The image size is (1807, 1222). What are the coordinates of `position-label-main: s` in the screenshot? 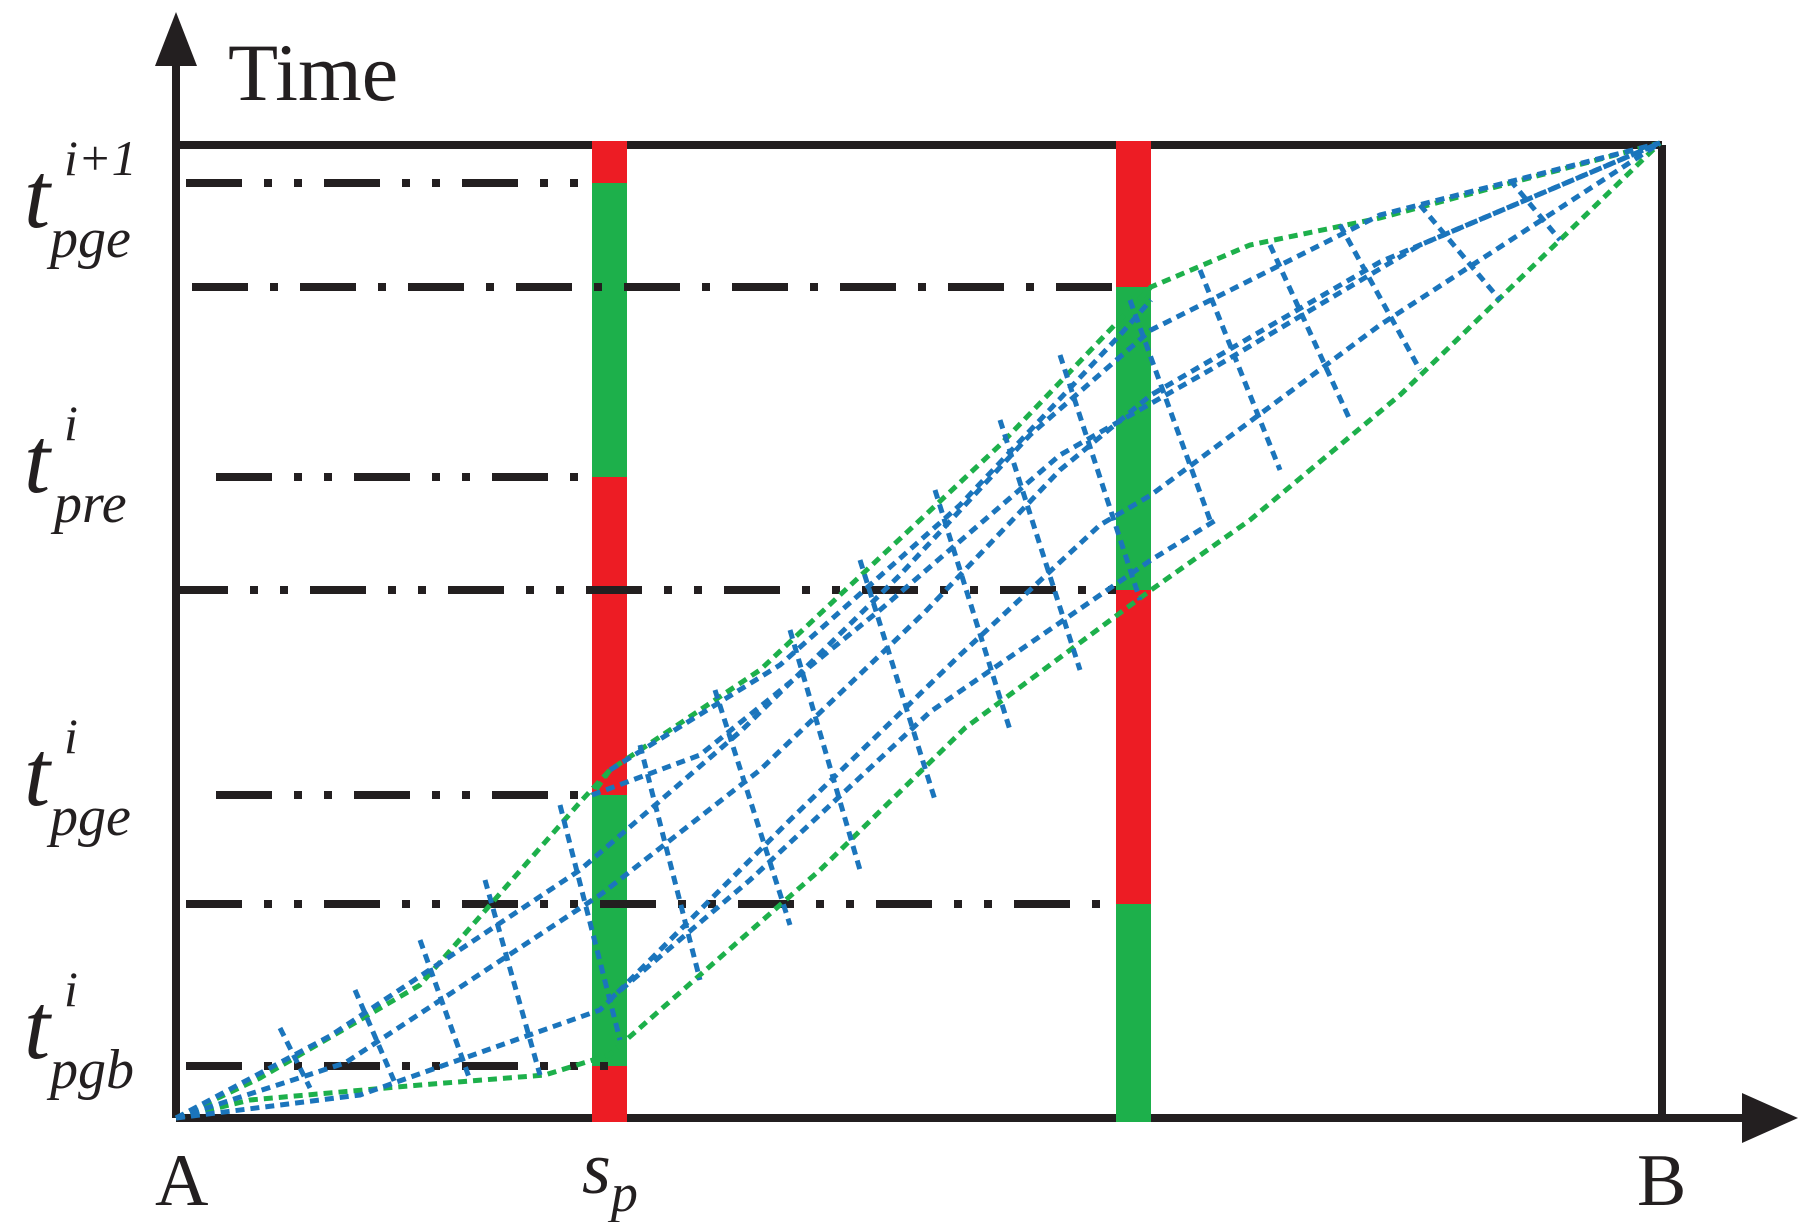 It's located at (596, 1169).